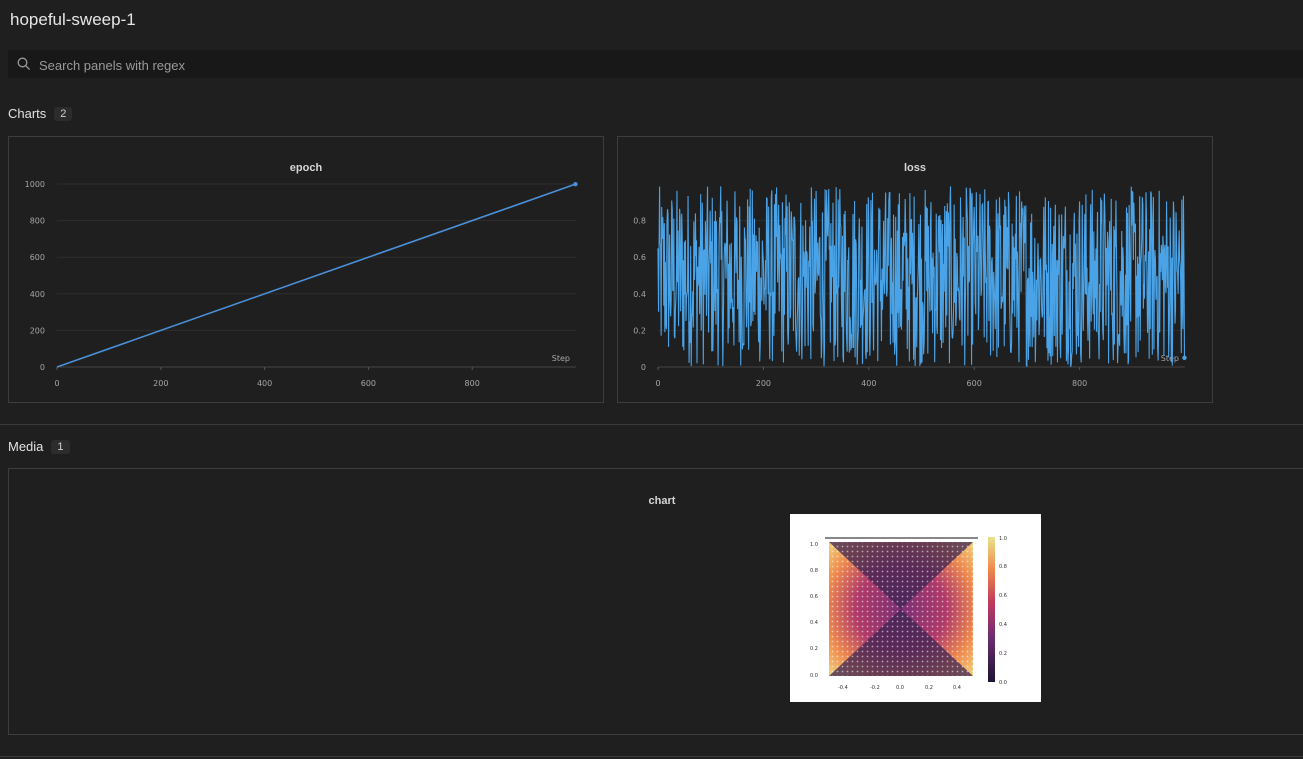 Image resolution: width=1303 pixels, height=759 pixels. What do you see at coordinates (63, 113) in the screenshot?
I see `section-charts-count-badge: 2` at bounding box center [63, 113].